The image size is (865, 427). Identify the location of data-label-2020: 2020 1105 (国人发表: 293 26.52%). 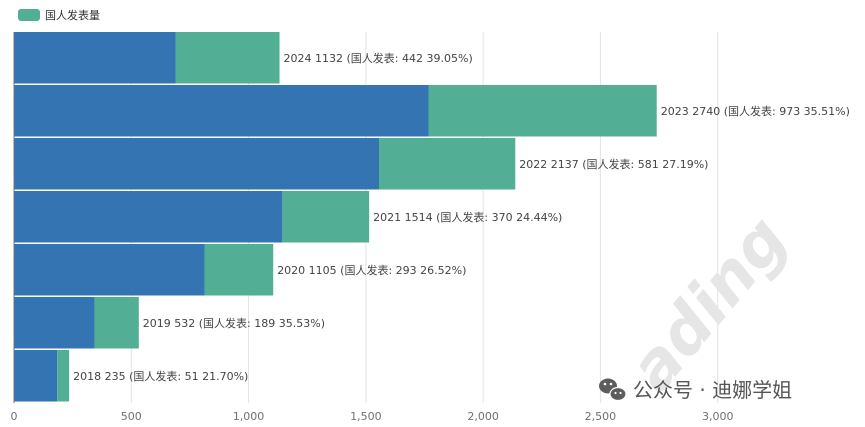
(371, 270).